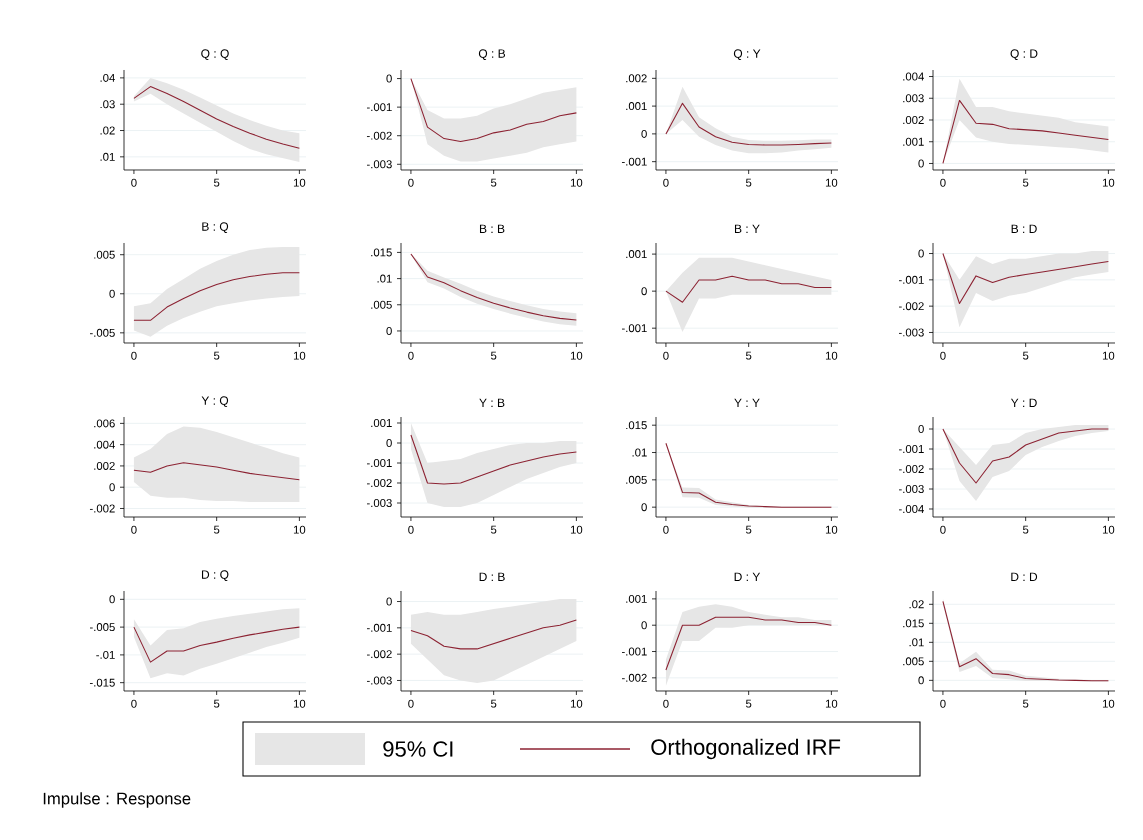 This screenshot has width=1143, height=840. Describe the element at coordinates (747, 54) in the screenshot. I see `chart-title: Q : Y` at that location.